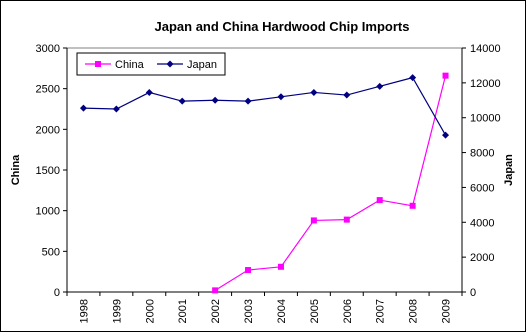 This screenshot has height=332, width=526. What do you see at coordinates (447, 311) in the screenshot?
I see `x-tick-label: 2009` at bounding box center [447, 311].